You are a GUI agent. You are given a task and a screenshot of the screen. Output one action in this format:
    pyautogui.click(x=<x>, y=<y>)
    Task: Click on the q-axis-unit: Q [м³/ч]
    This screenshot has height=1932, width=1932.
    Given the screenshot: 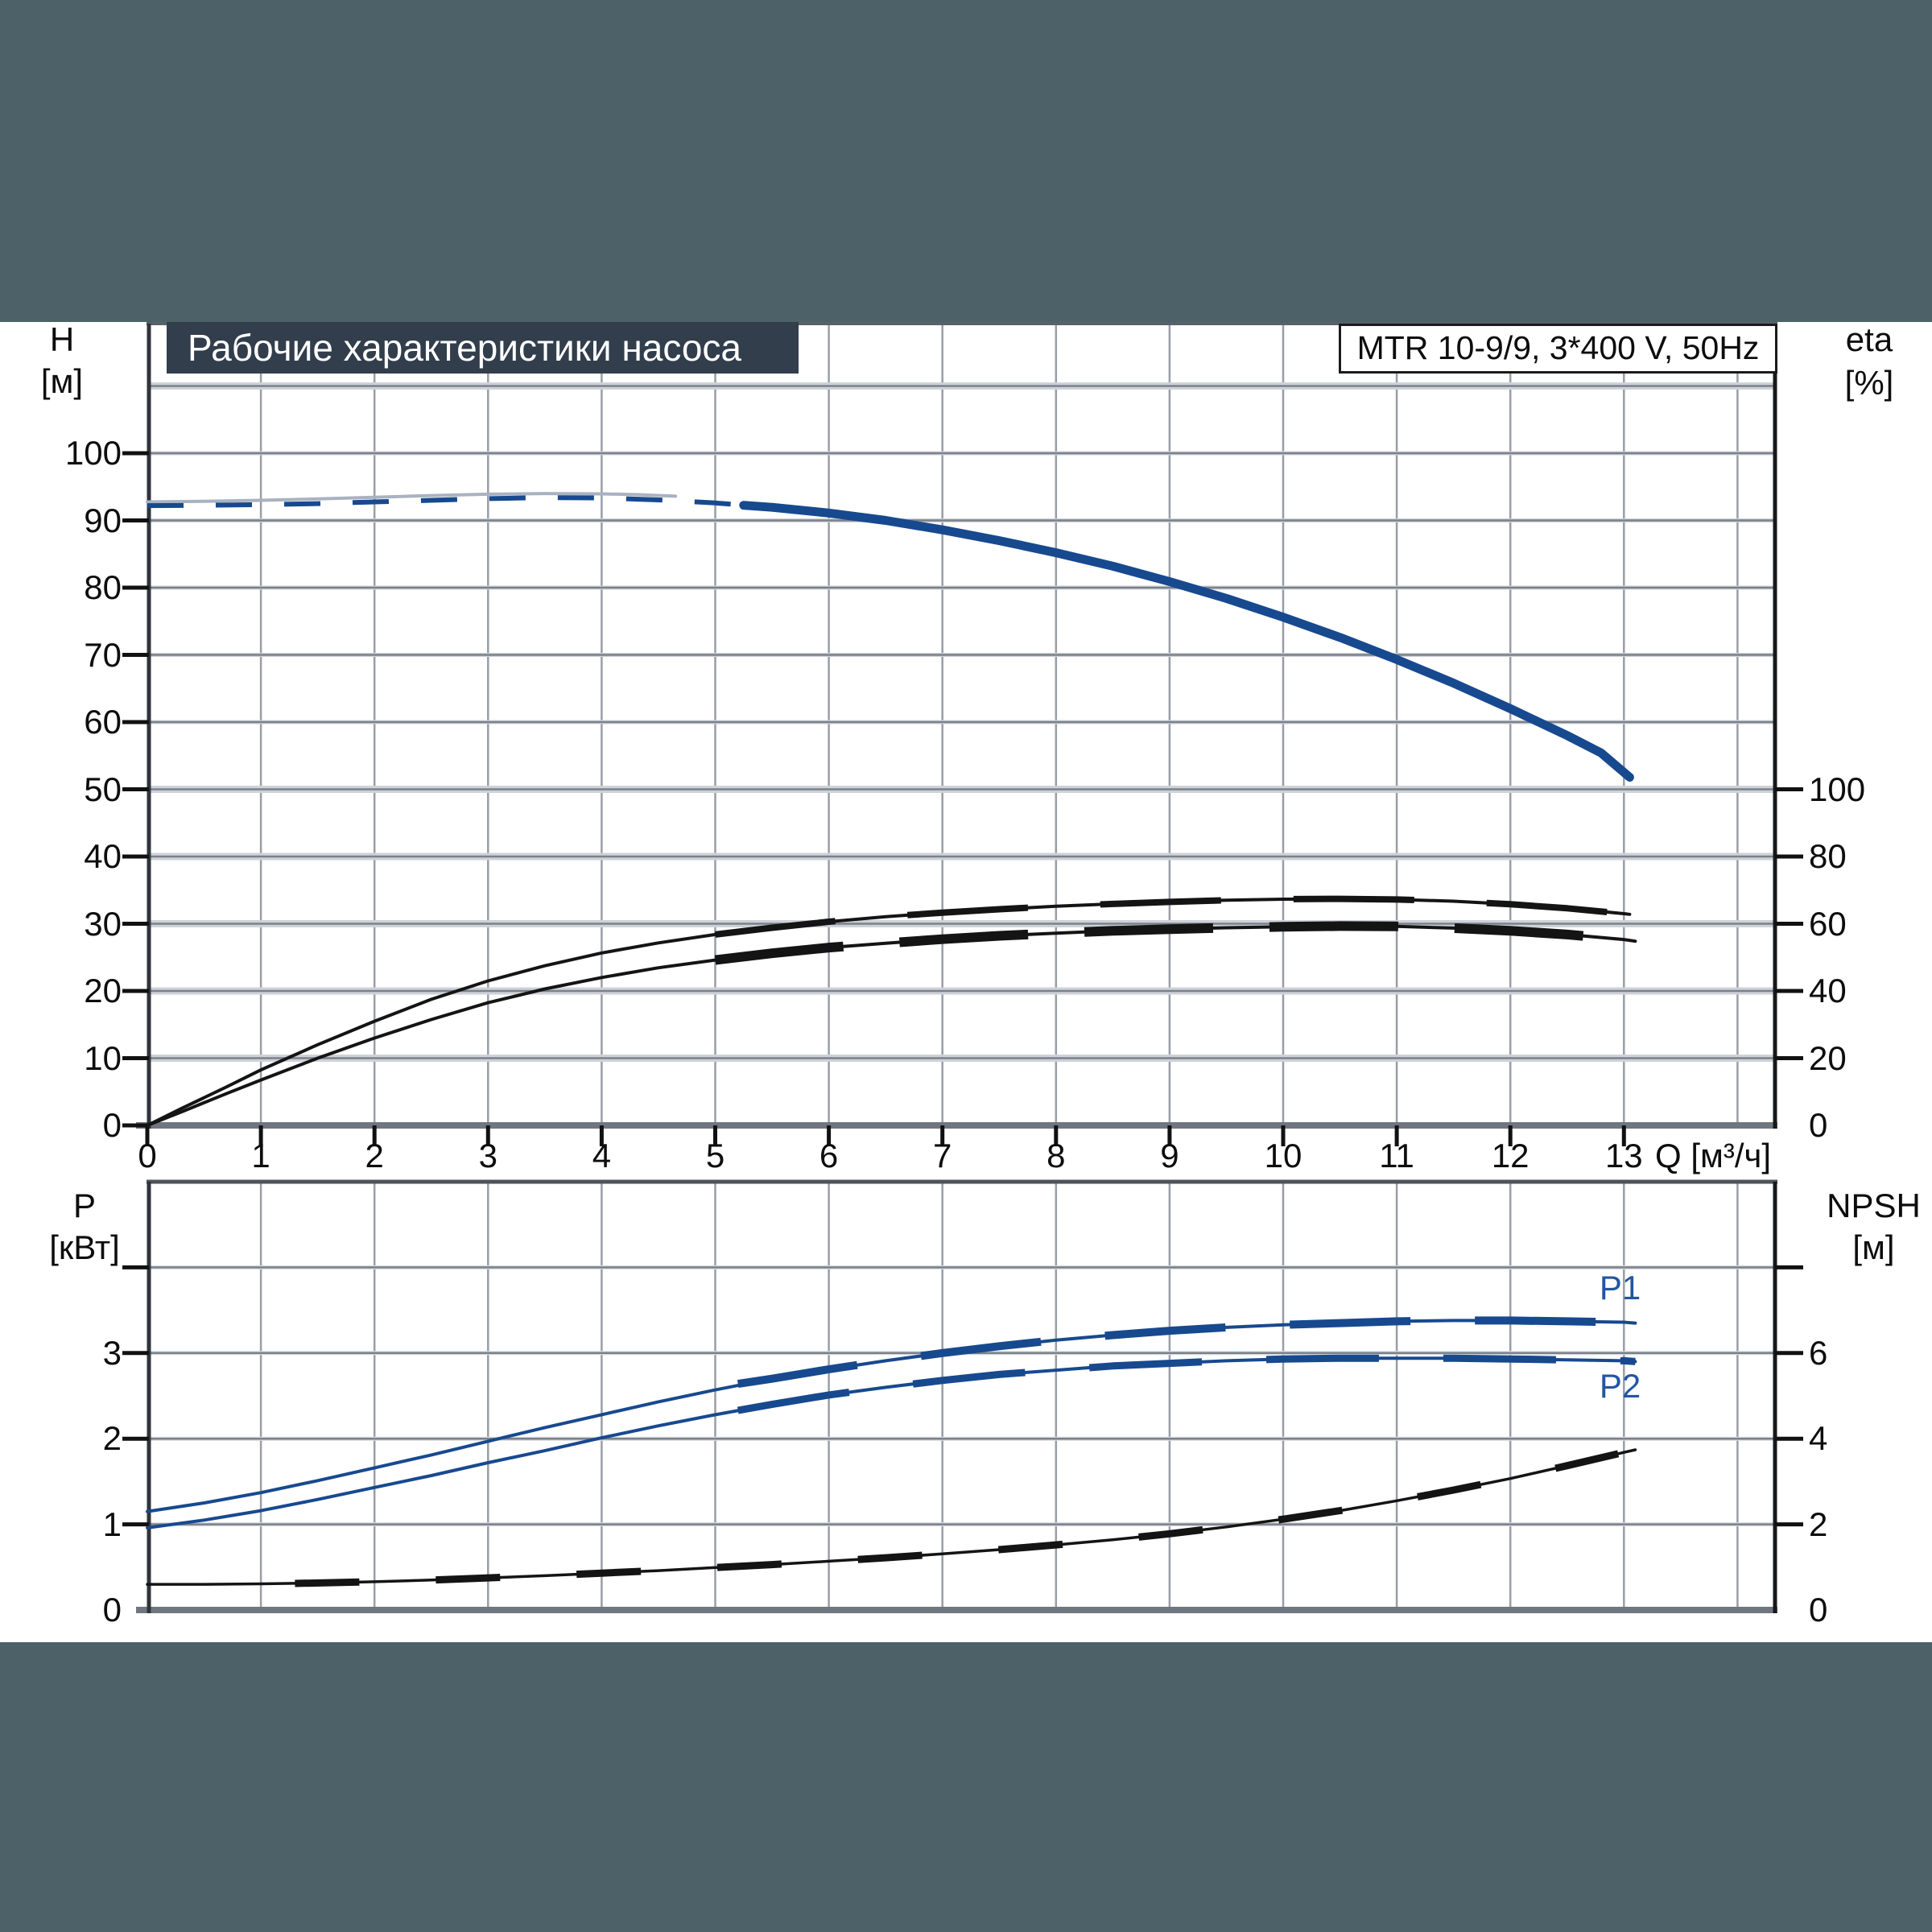 What is the action you would take?
    pyautogui.click(x=1713, y=1155)
    